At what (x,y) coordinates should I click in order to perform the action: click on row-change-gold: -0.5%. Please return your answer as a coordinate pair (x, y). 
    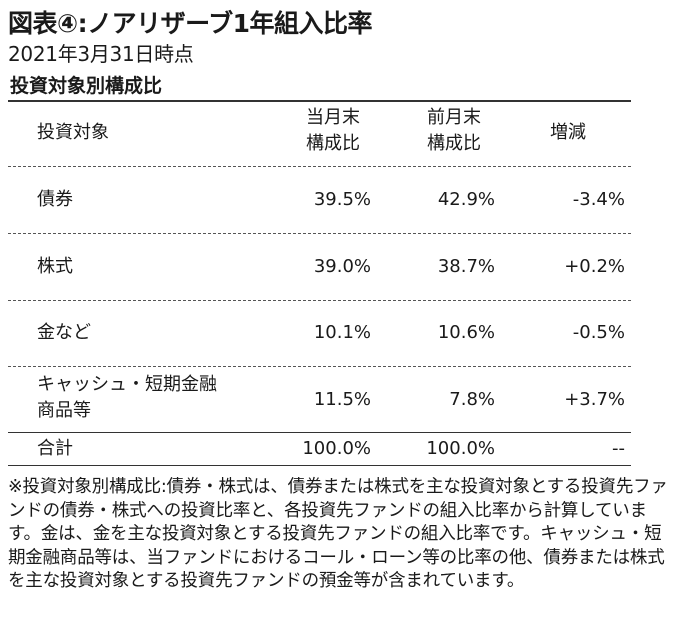
    Looking at the image, I should click on (598, 332).